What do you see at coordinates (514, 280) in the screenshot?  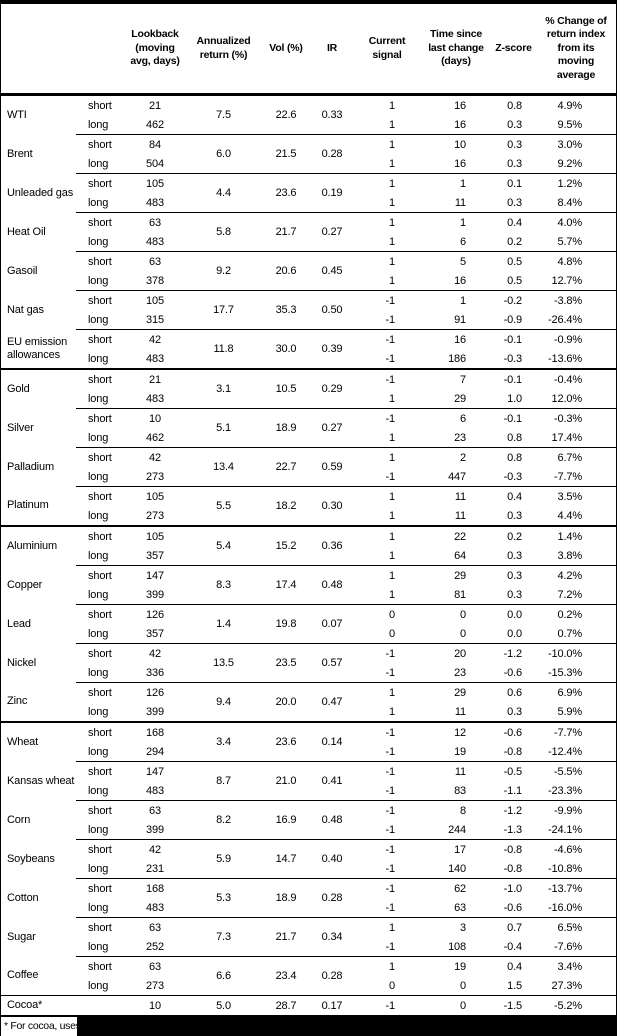 I see `cell-z-score: 0.5` at bounding box center [514, 280].